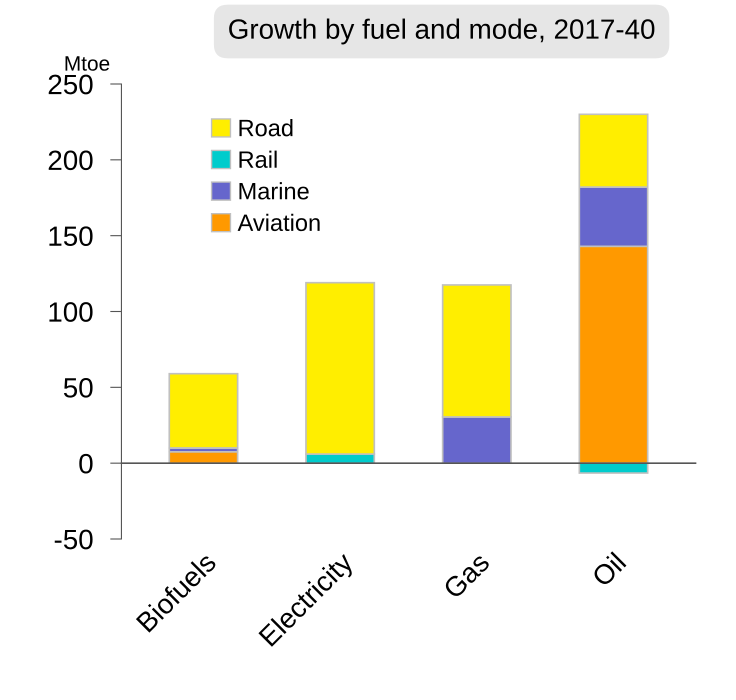 The height and width of the screenshot is (700, 736). Describe the element at coordinates (265, 127) in the screenshot. I see `legend-label: Road` at that location.